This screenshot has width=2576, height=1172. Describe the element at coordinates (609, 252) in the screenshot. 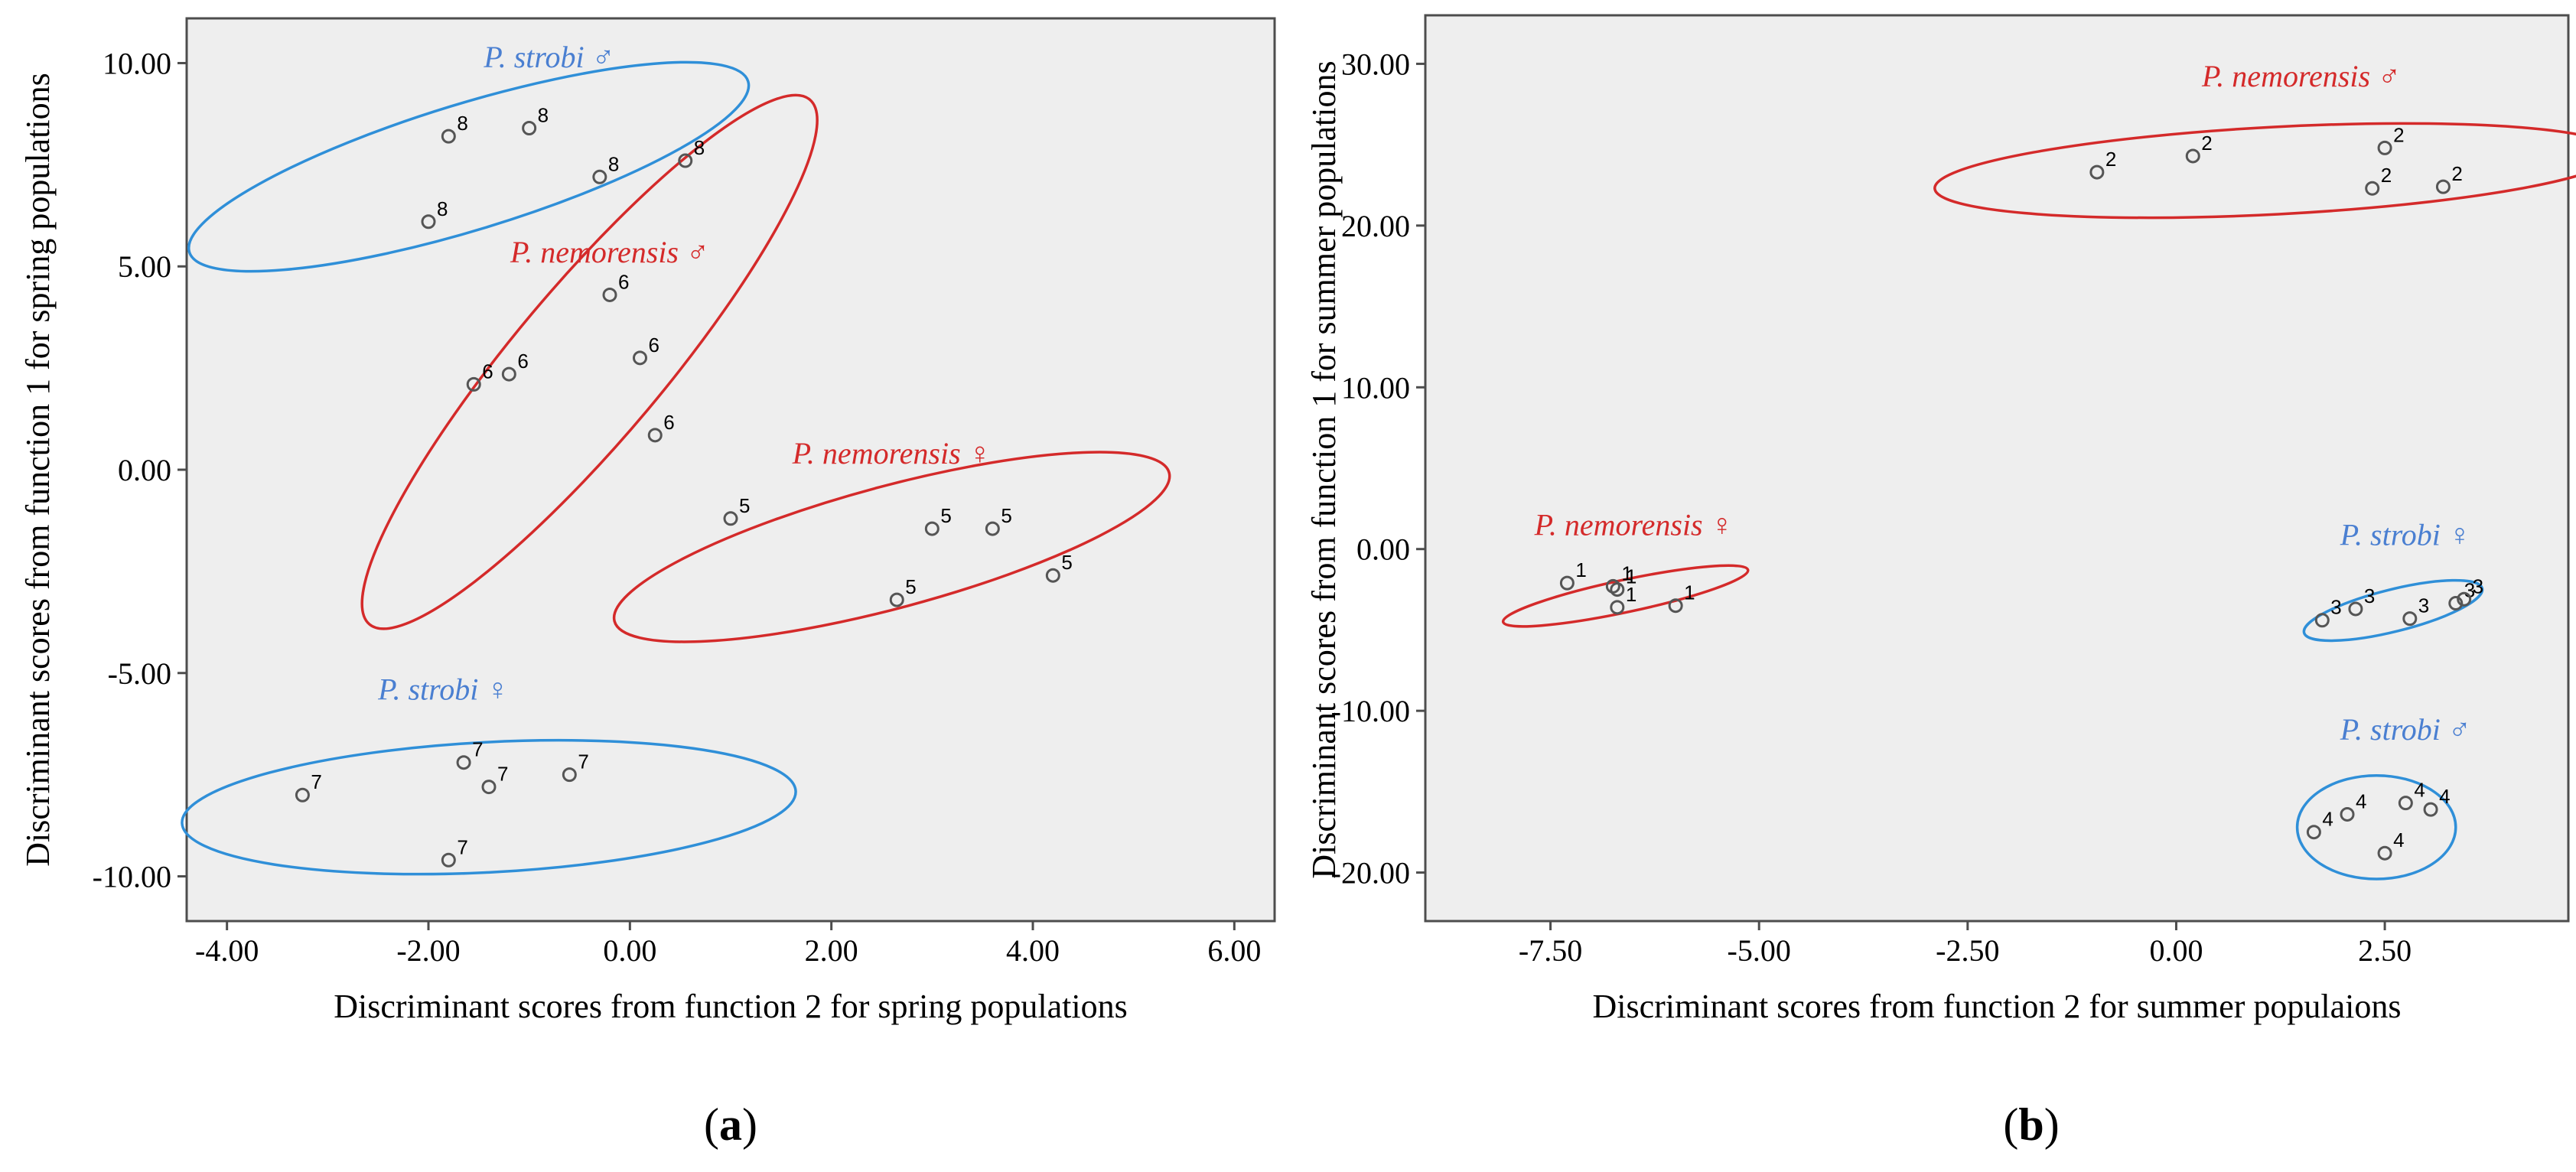

I see `panel-a-group-label: P. nemorensis ♂` at that location.